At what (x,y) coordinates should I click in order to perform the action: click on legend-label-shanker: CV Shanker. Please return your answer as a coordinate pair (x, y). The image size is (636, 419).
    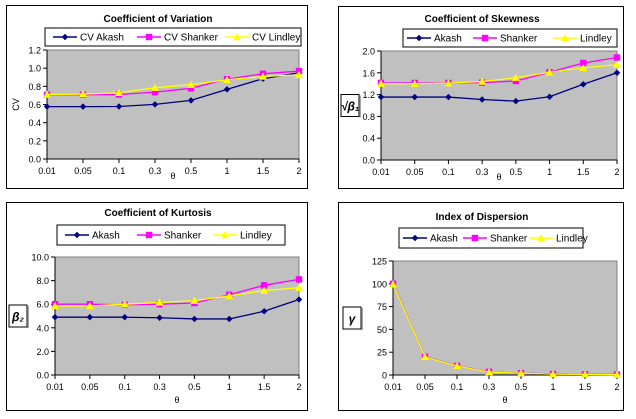
    Looking at the image, I should click on (191, 38).